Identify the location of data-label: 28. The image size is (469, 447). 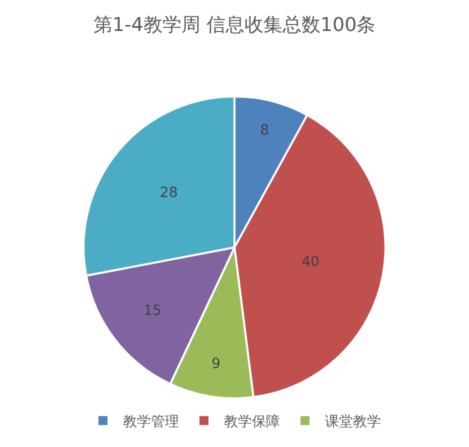
(169, 193).